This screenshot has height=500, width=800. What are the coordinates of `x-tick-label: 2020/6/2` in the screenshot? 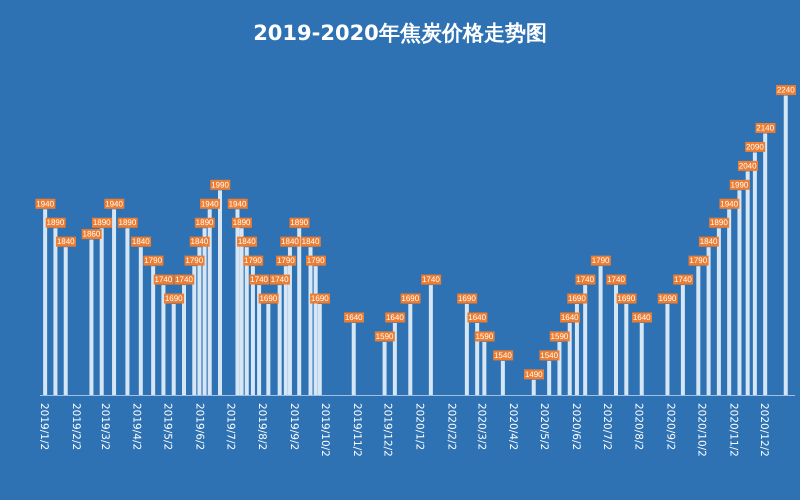 It's located at (576, 426).